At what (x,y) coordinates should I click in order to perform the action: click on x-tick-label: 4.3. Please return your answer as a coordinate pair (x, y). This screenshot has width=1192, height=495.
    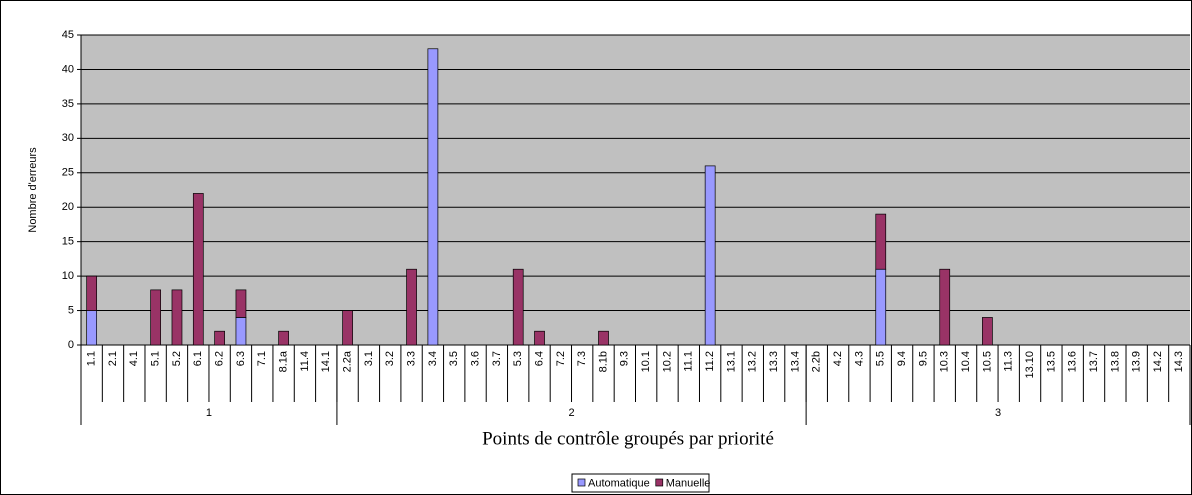
    Looking at the image, I should click on (859, 358).